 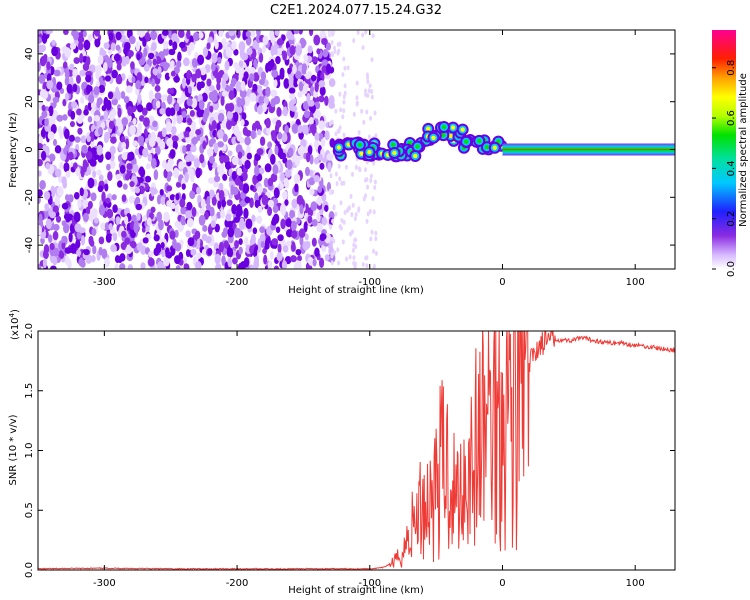 What do you see at coordinates (635, 282) in the screenshot?
I see `x-tick-label: 100` at bounding box center [635, 282].